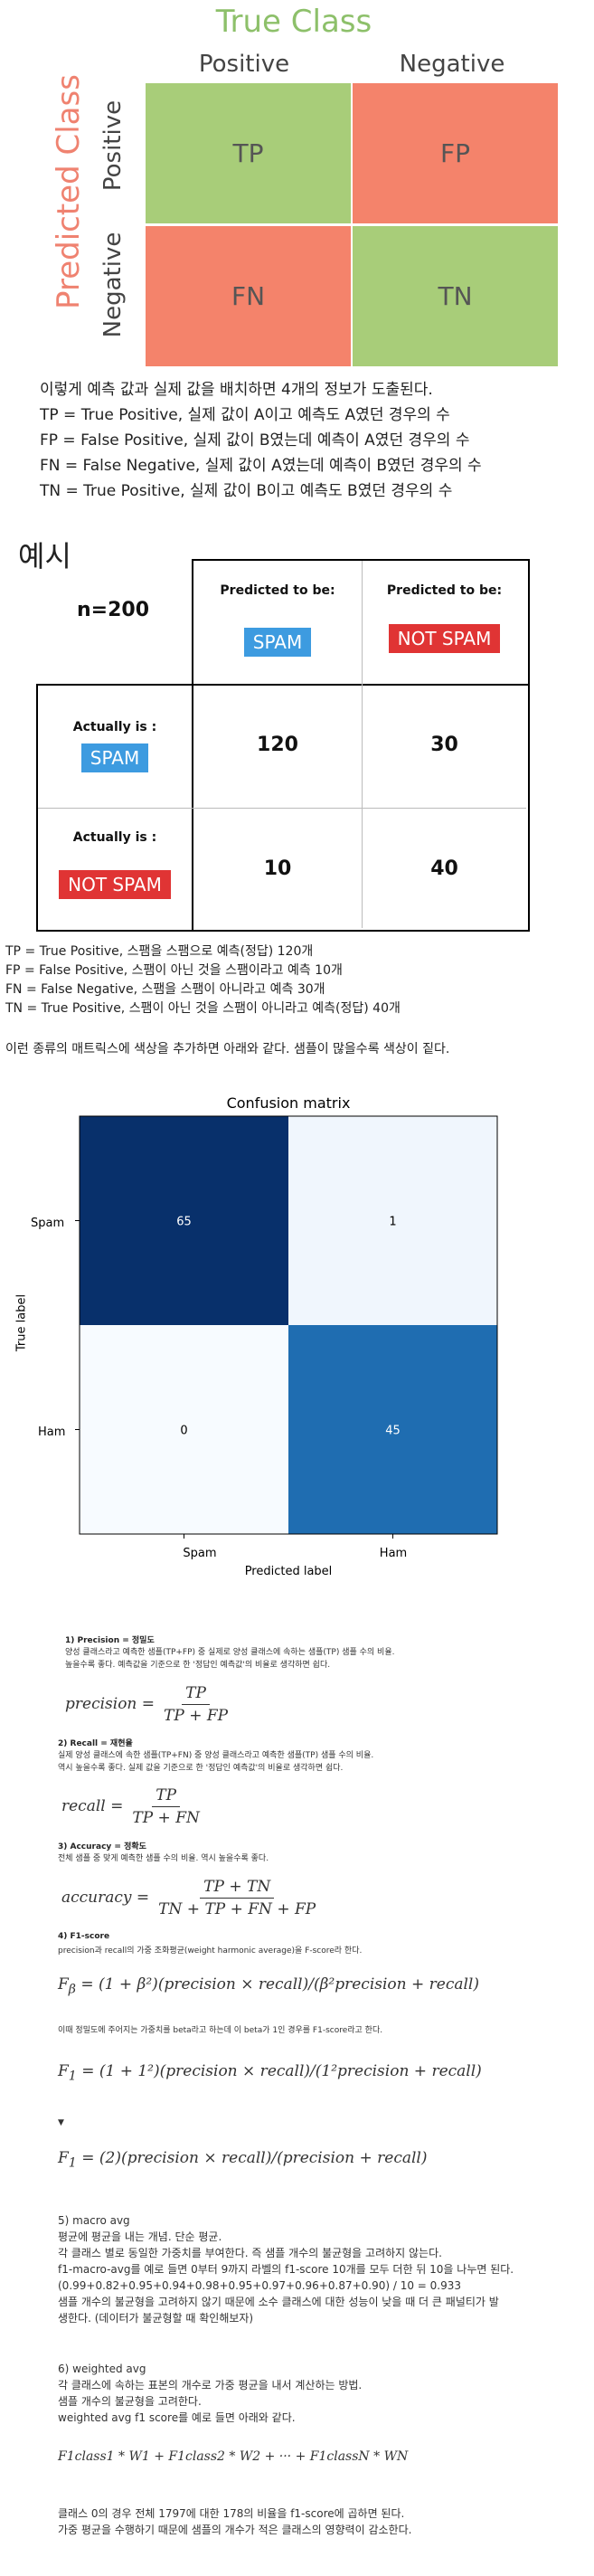  Describe the element at coordinates (444, 639) in the screenshot. I see `predicted-not-spam-badge: NOT SPAM` at that location.